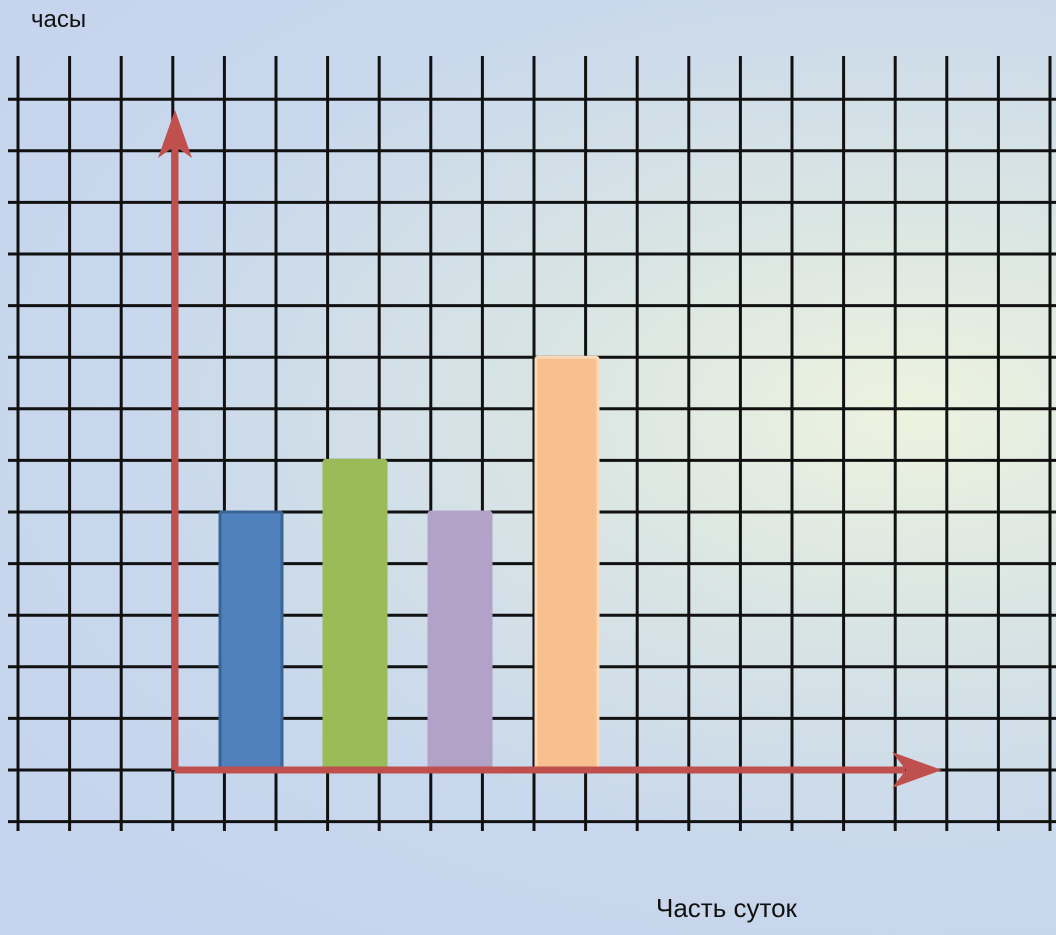 The image size is (1056, 935). Describe the element at coordinates (917, 770) in the screenshot. I see `x-axis-arrowhead` at that location.